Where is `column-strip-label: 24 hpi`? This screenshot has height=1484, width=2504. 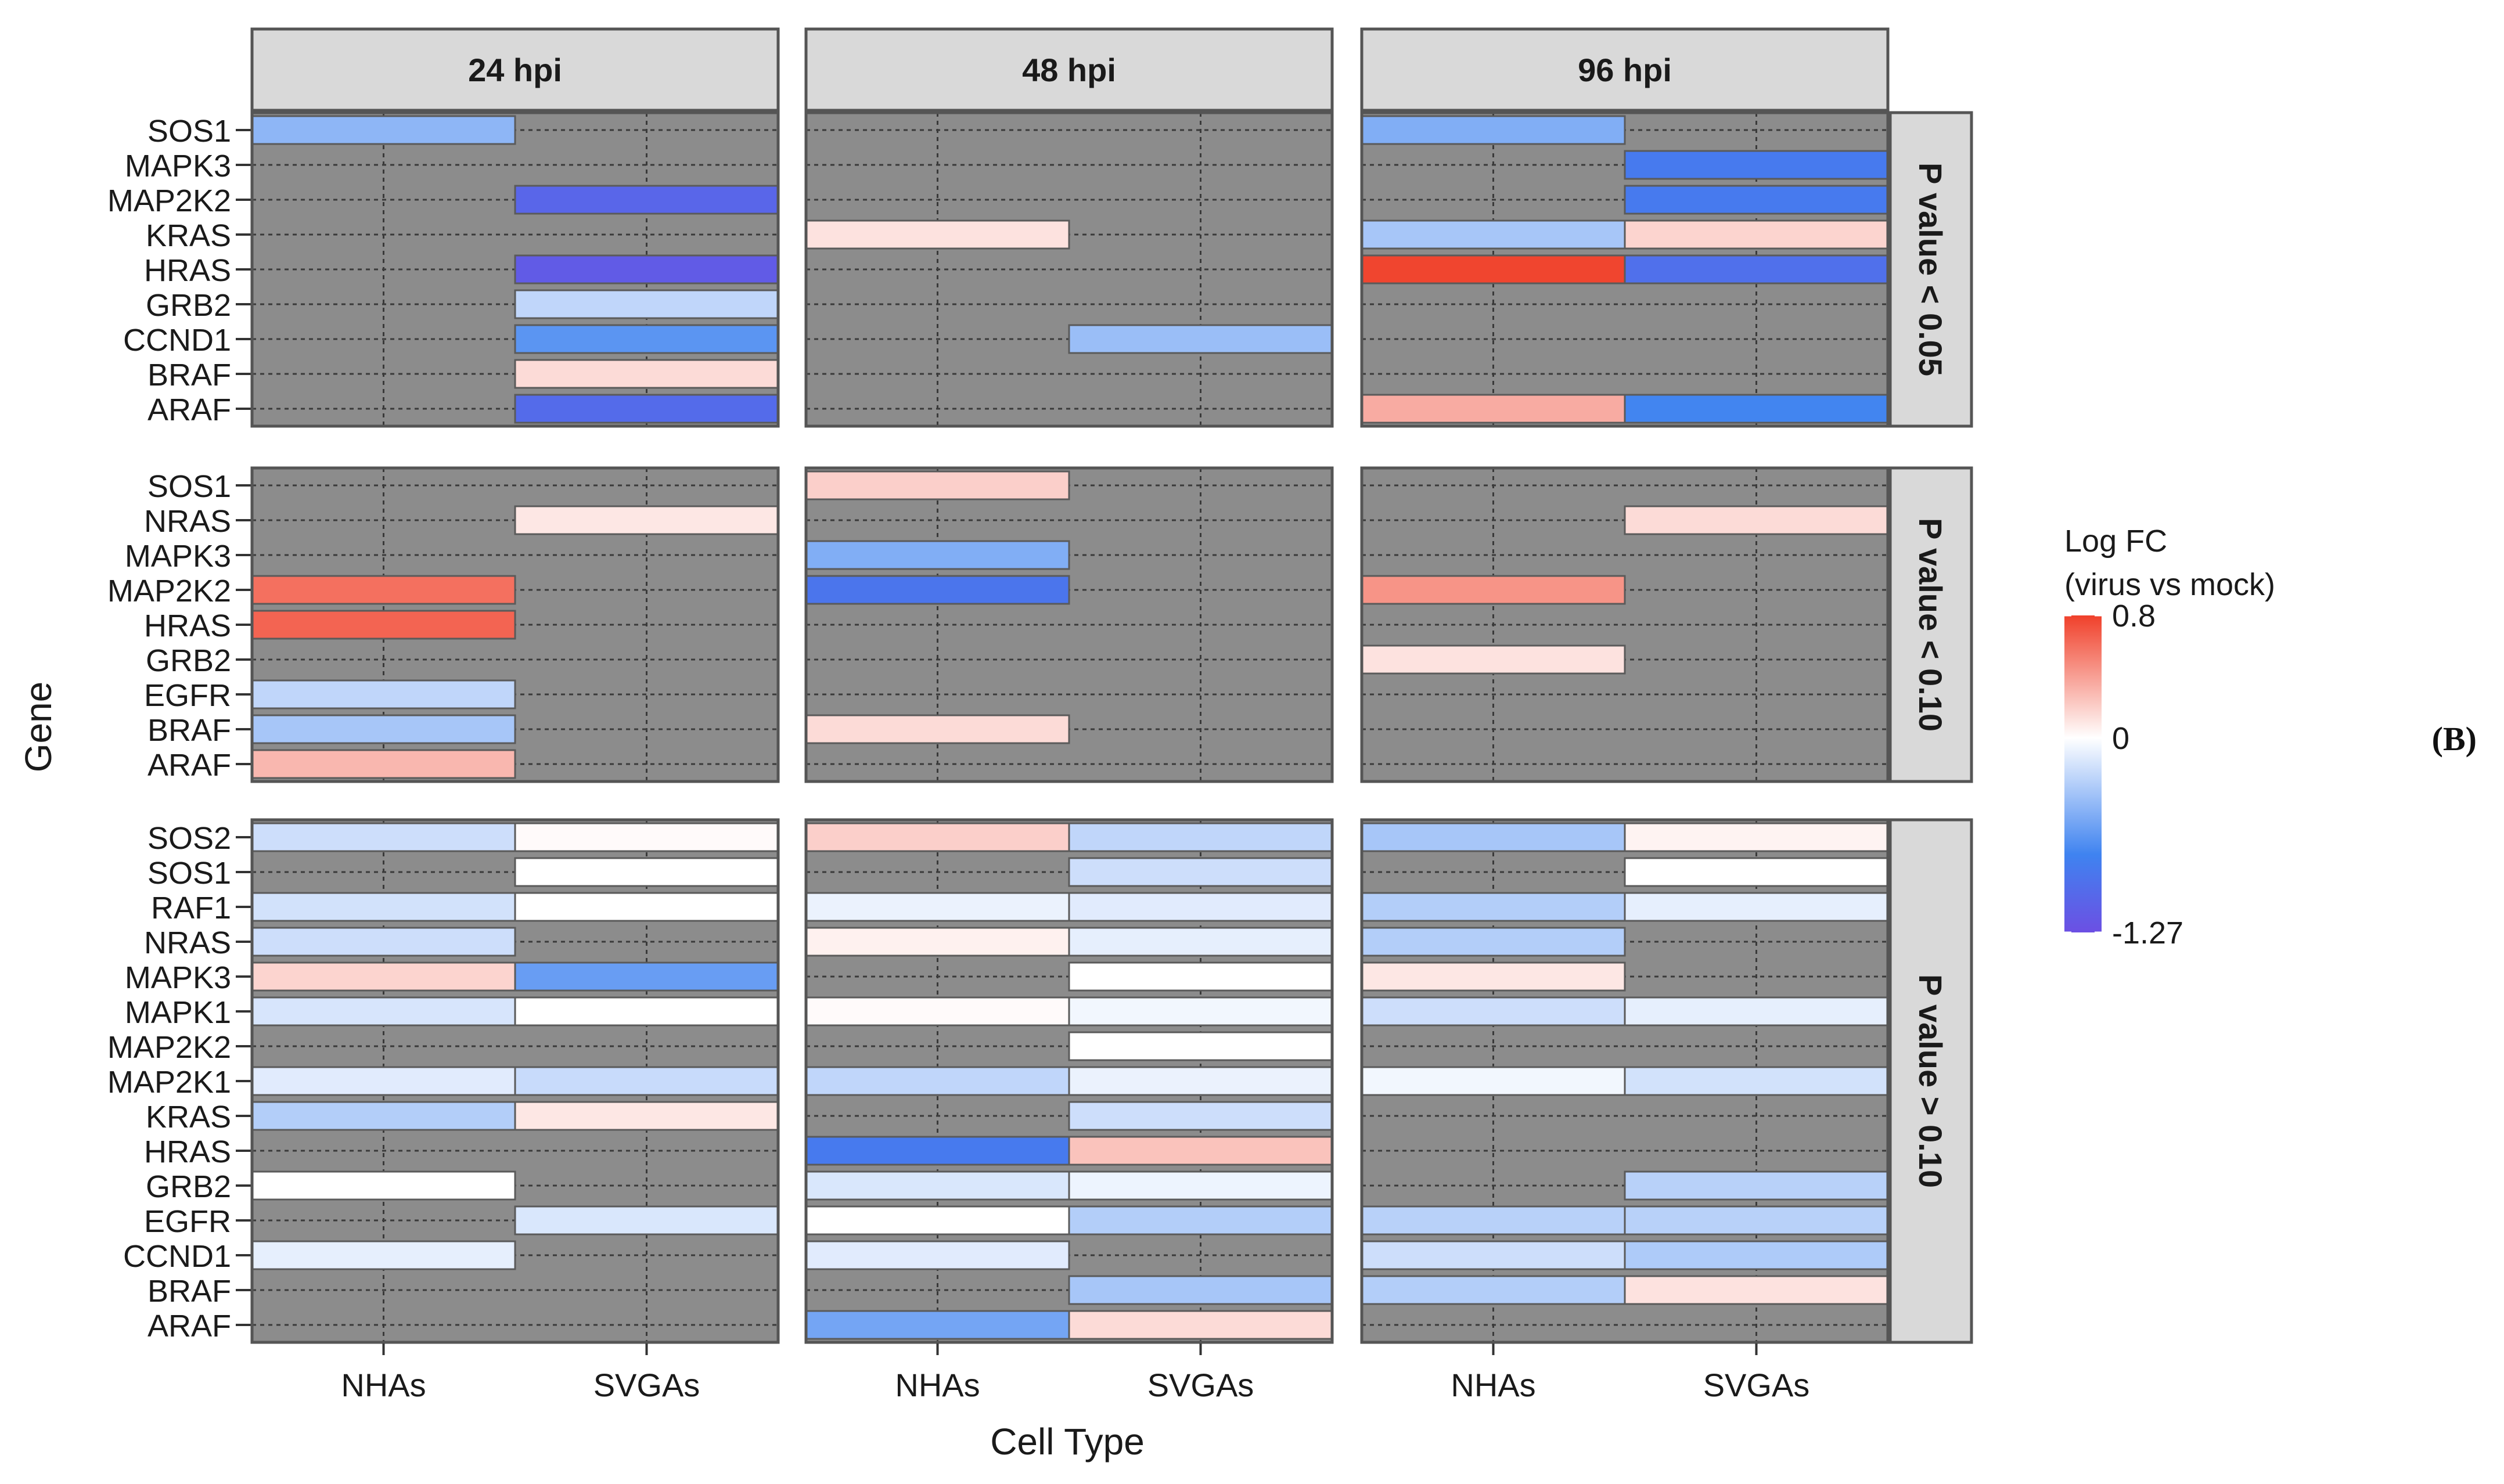 column-strip-label: 24 hpi is located at coordinates (515, 70).